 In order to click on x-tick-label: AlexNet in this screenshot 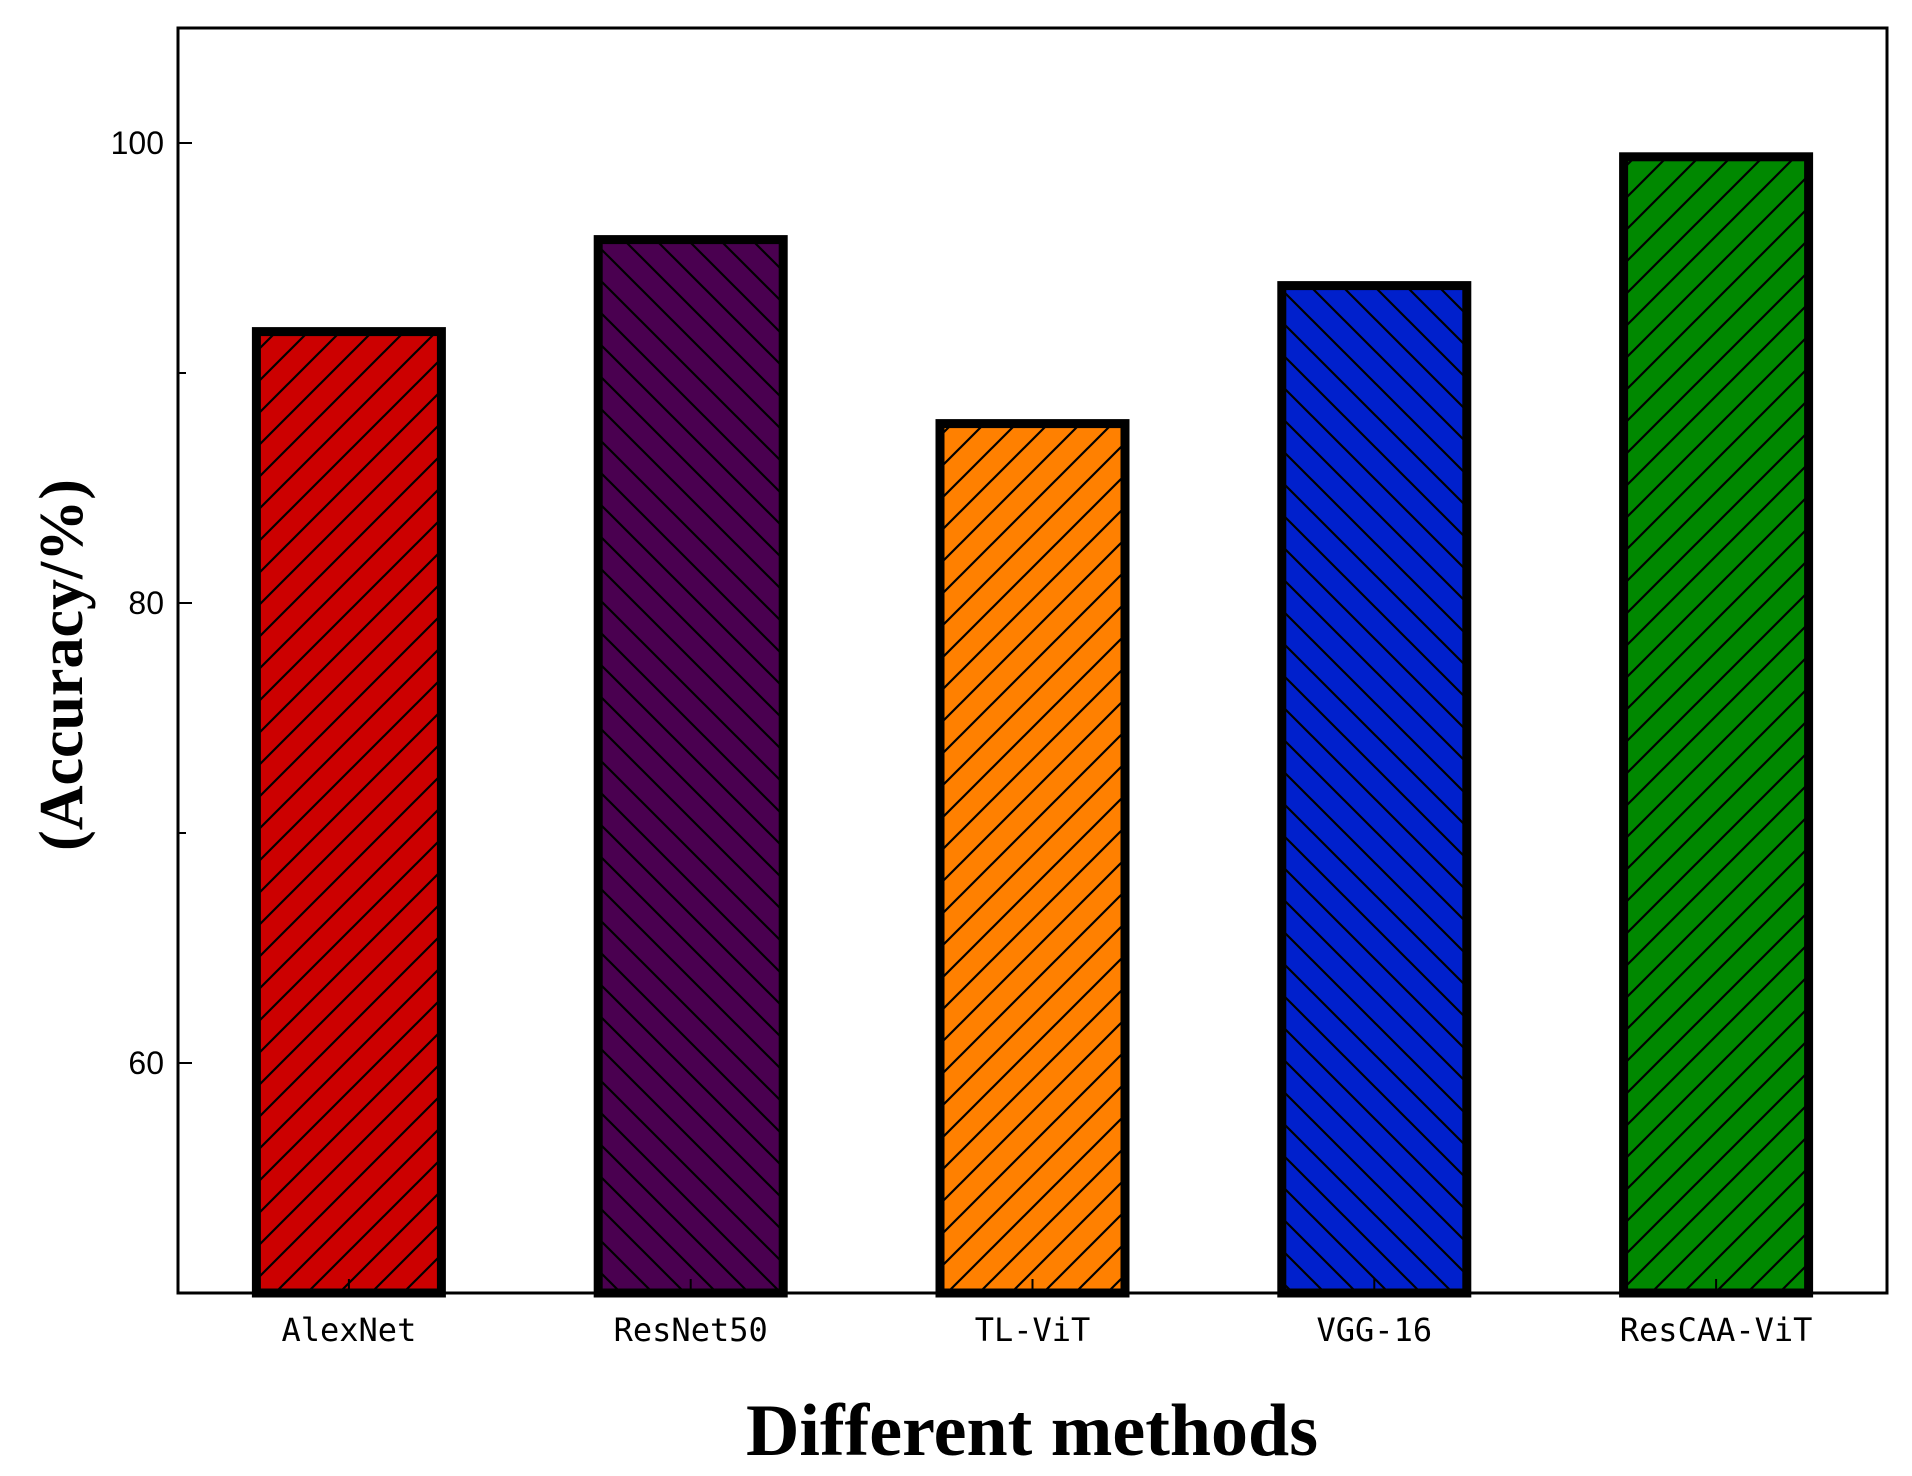, I will do `click(348, 1330)`.